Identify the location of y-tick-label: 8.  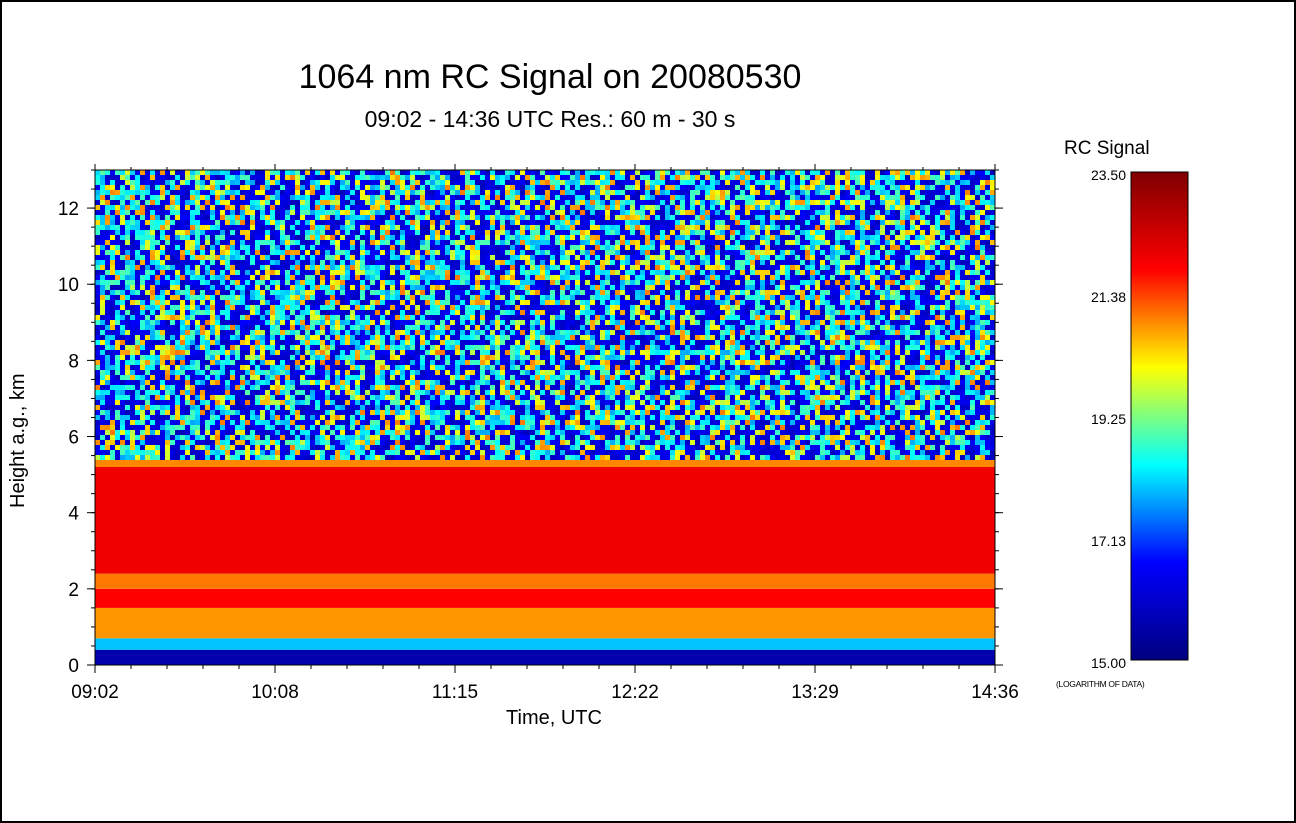
(73, 361).